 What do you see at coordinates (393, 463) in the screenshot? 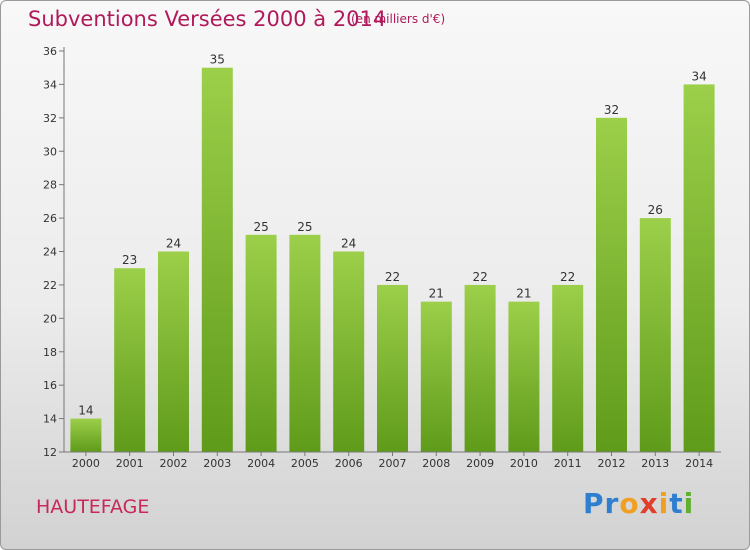
I see `x-tick-label: 2007` at bounding box center [393, 463].